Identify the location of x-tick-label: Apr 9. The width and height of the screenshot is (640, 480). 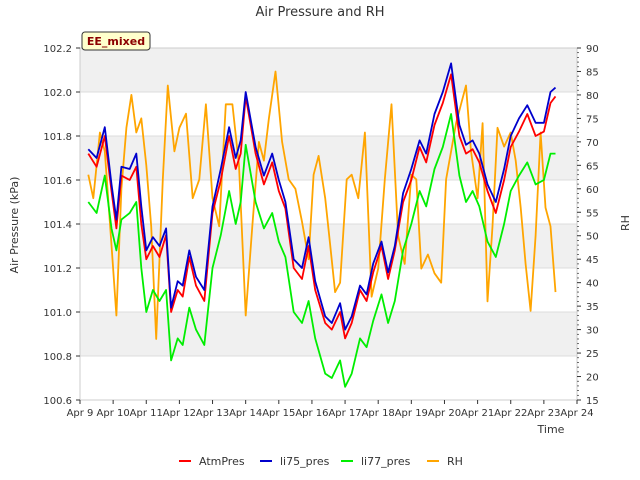
(80, 413).